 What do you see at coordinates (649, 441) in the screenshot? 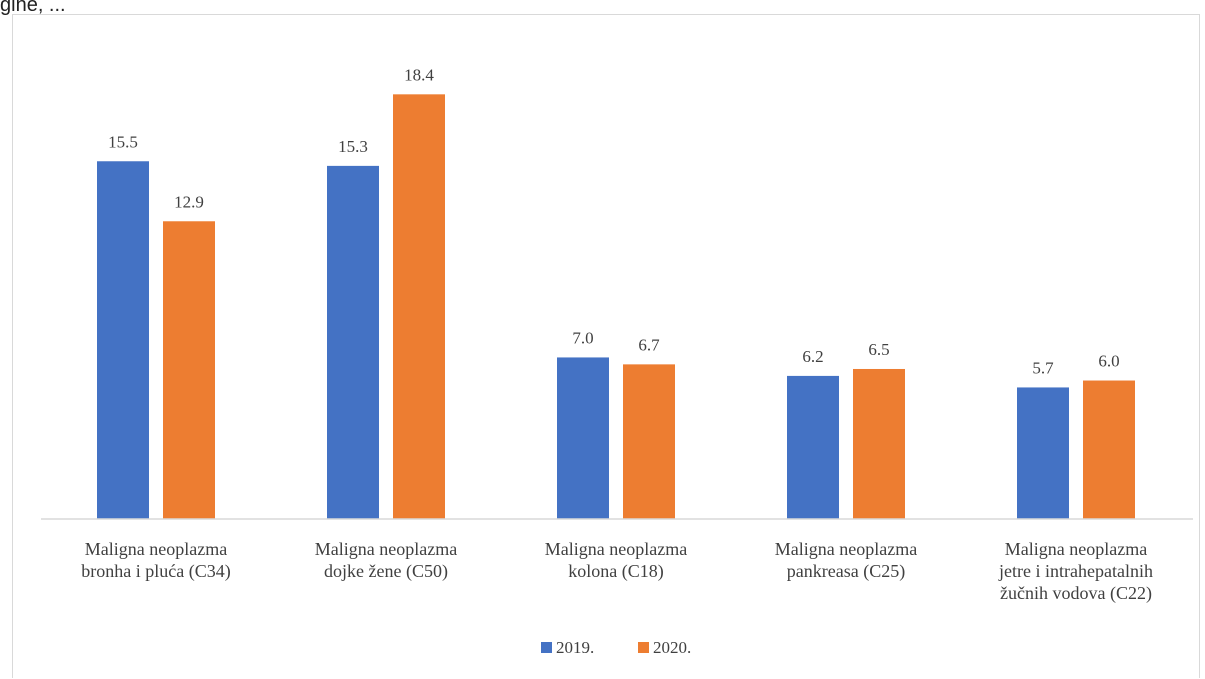
I see `bar-series2-cat3` at bounding box center [649, 441].